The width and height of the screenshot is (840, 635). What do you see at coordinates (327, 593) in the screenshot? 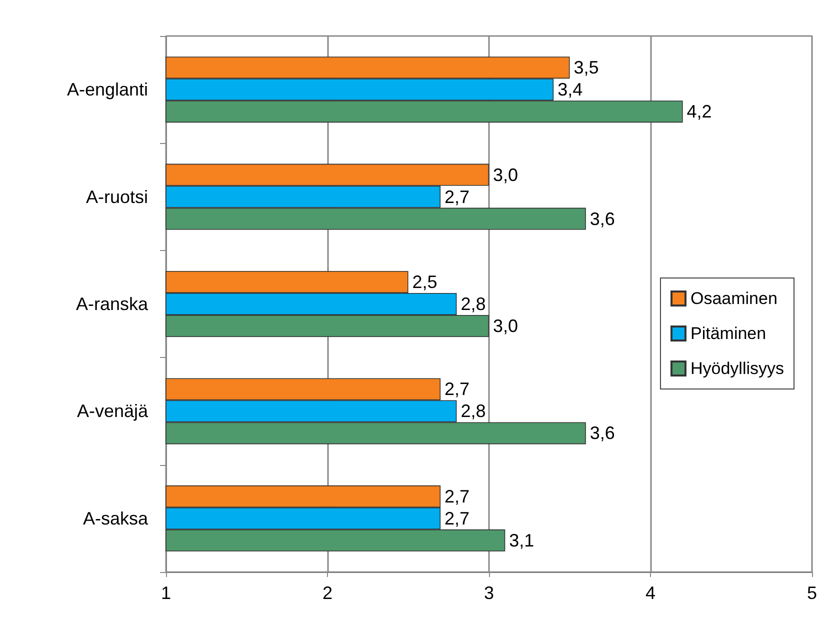
I see `x-tick-label: 2` at bounding box center [327, 593].